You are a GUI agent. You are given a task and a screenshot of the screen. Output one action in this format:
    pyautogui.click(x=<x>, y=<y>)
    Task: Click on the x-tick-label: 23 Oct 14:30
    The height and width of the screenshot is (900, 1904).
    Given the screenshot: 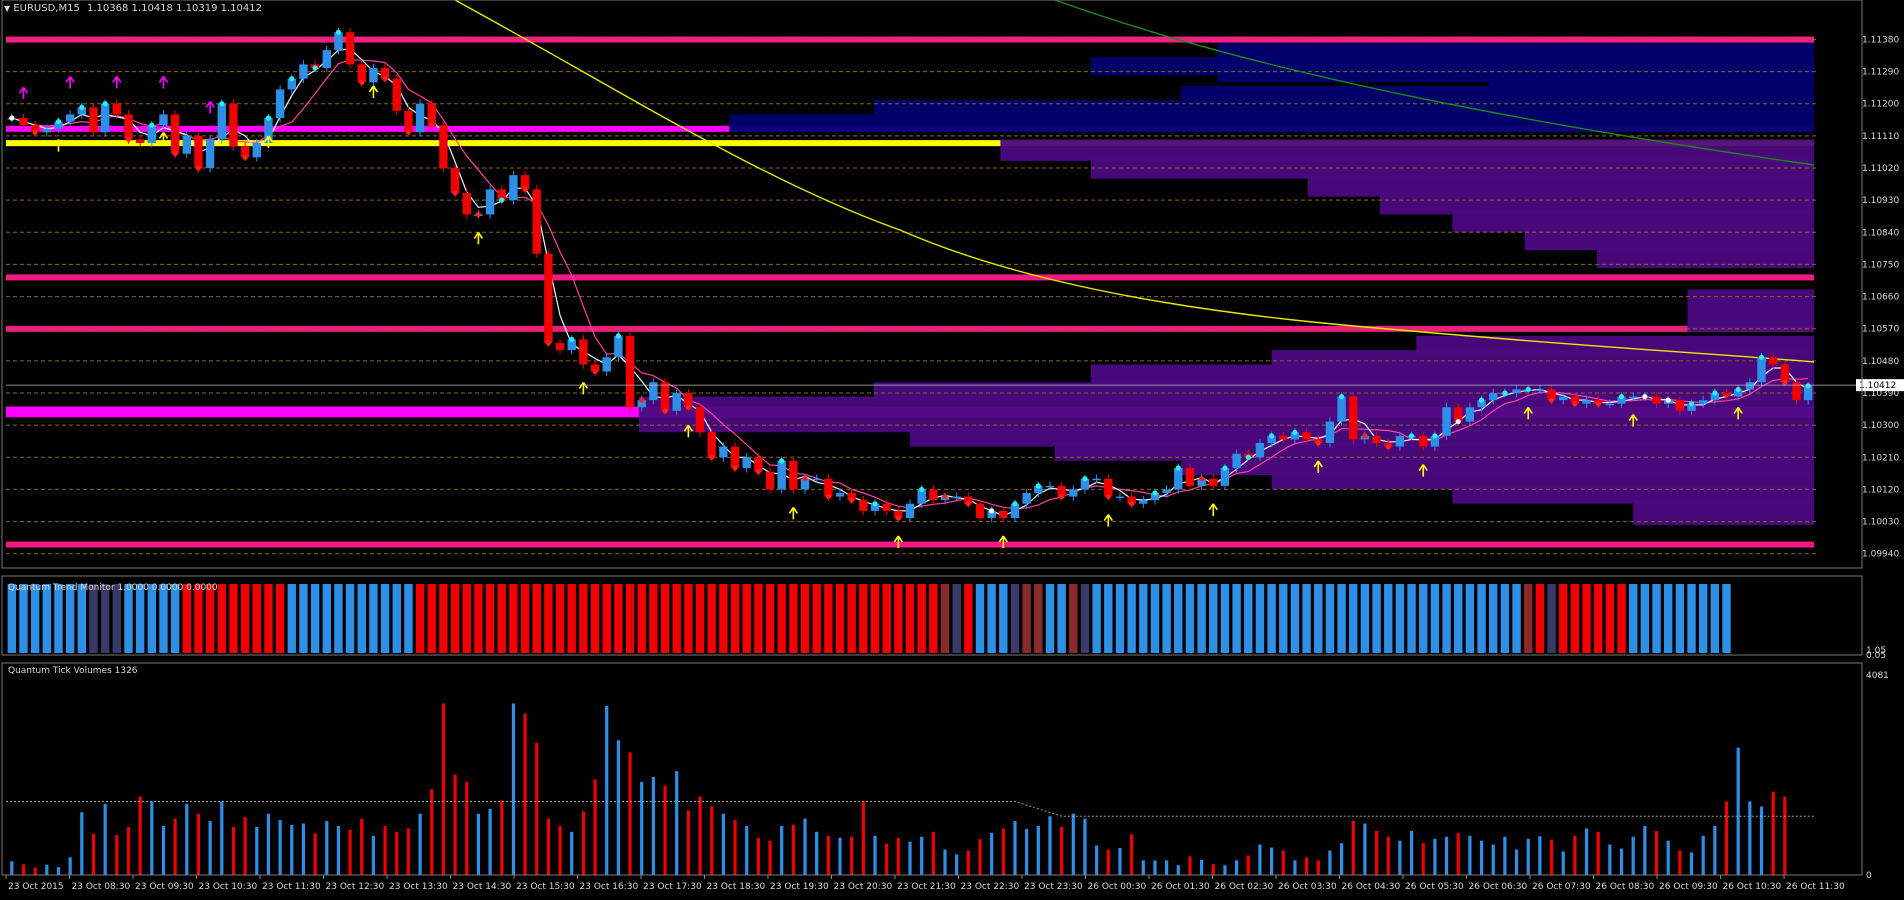 What is the action you would take?
    pyautogui.click(x=482, y=887)
    